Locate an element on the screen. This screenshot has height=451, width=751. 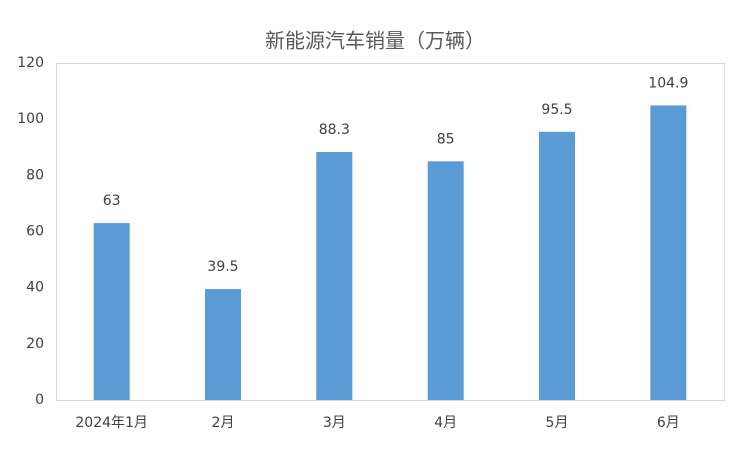
x-tick-label: 3月 is located at coordinates (334, 423).